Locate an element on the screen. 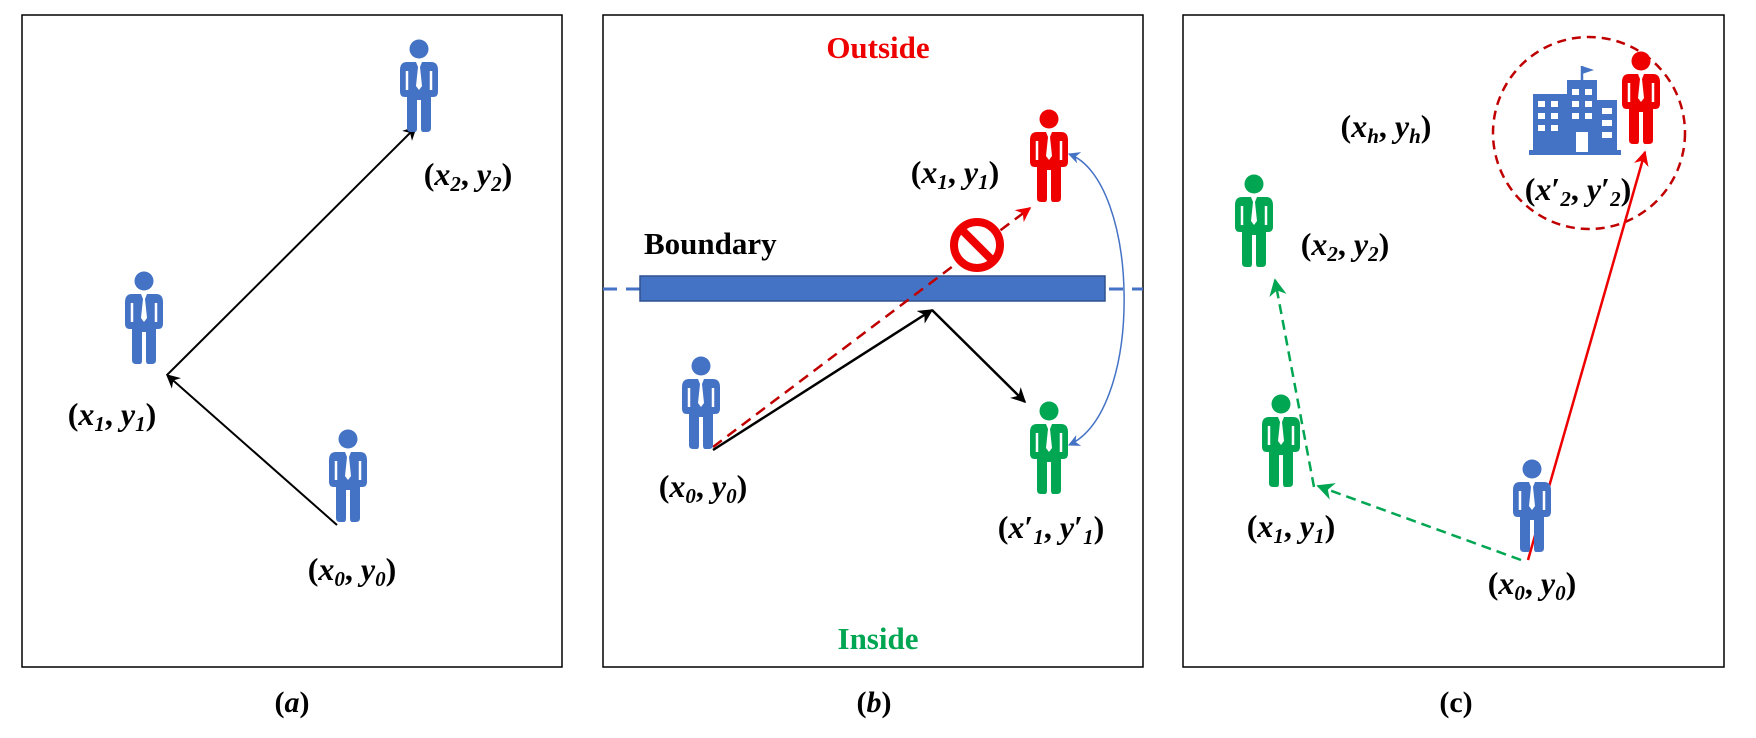 This screenshot has width=1756, height=738. label-a-p2: (x2, y2) is located at coordinates (468, 176).